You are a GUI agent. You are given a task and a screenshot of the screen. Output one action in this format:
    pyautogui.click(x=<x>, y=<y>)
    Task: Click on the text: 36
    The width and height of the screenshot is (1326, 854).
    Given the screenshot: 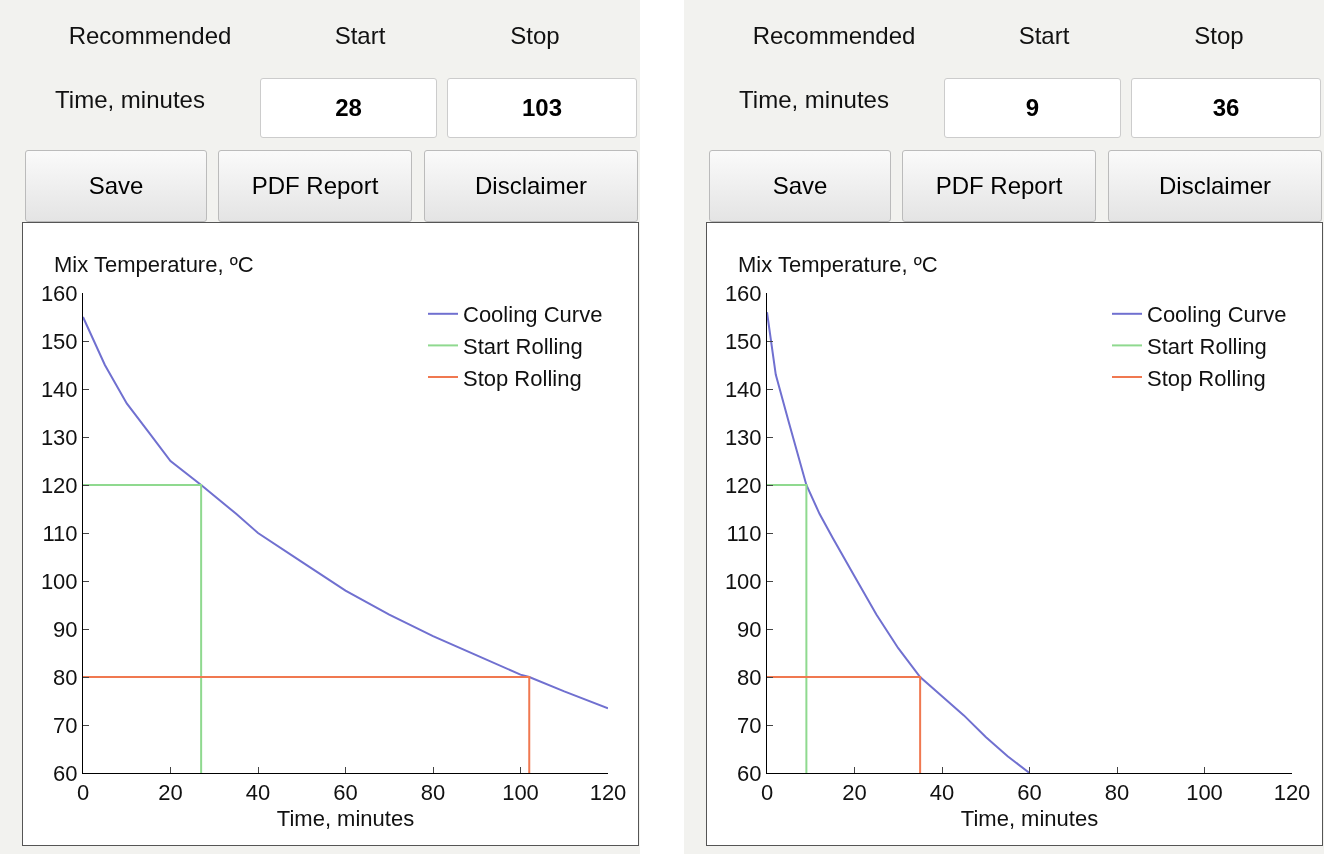 What is the action you would take?
    pyautogui.click(x=1226, y=108)
    